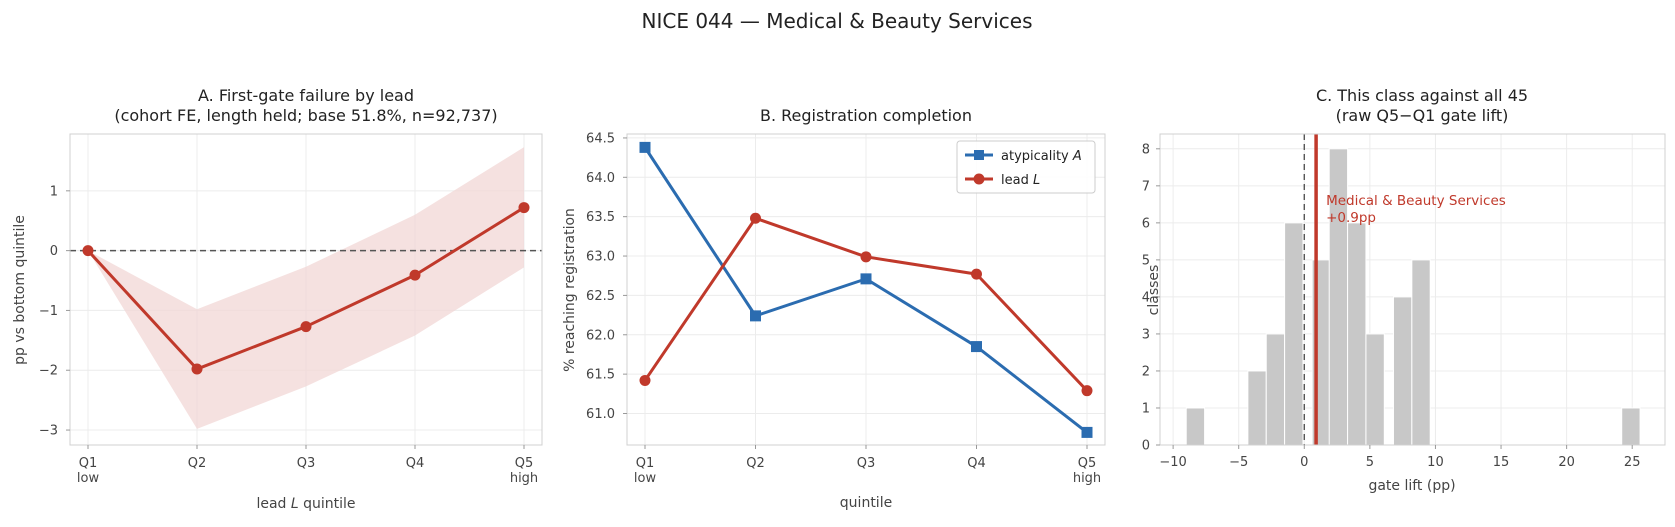  I want to click on x-tick-label: 15, so click(1501, 462).